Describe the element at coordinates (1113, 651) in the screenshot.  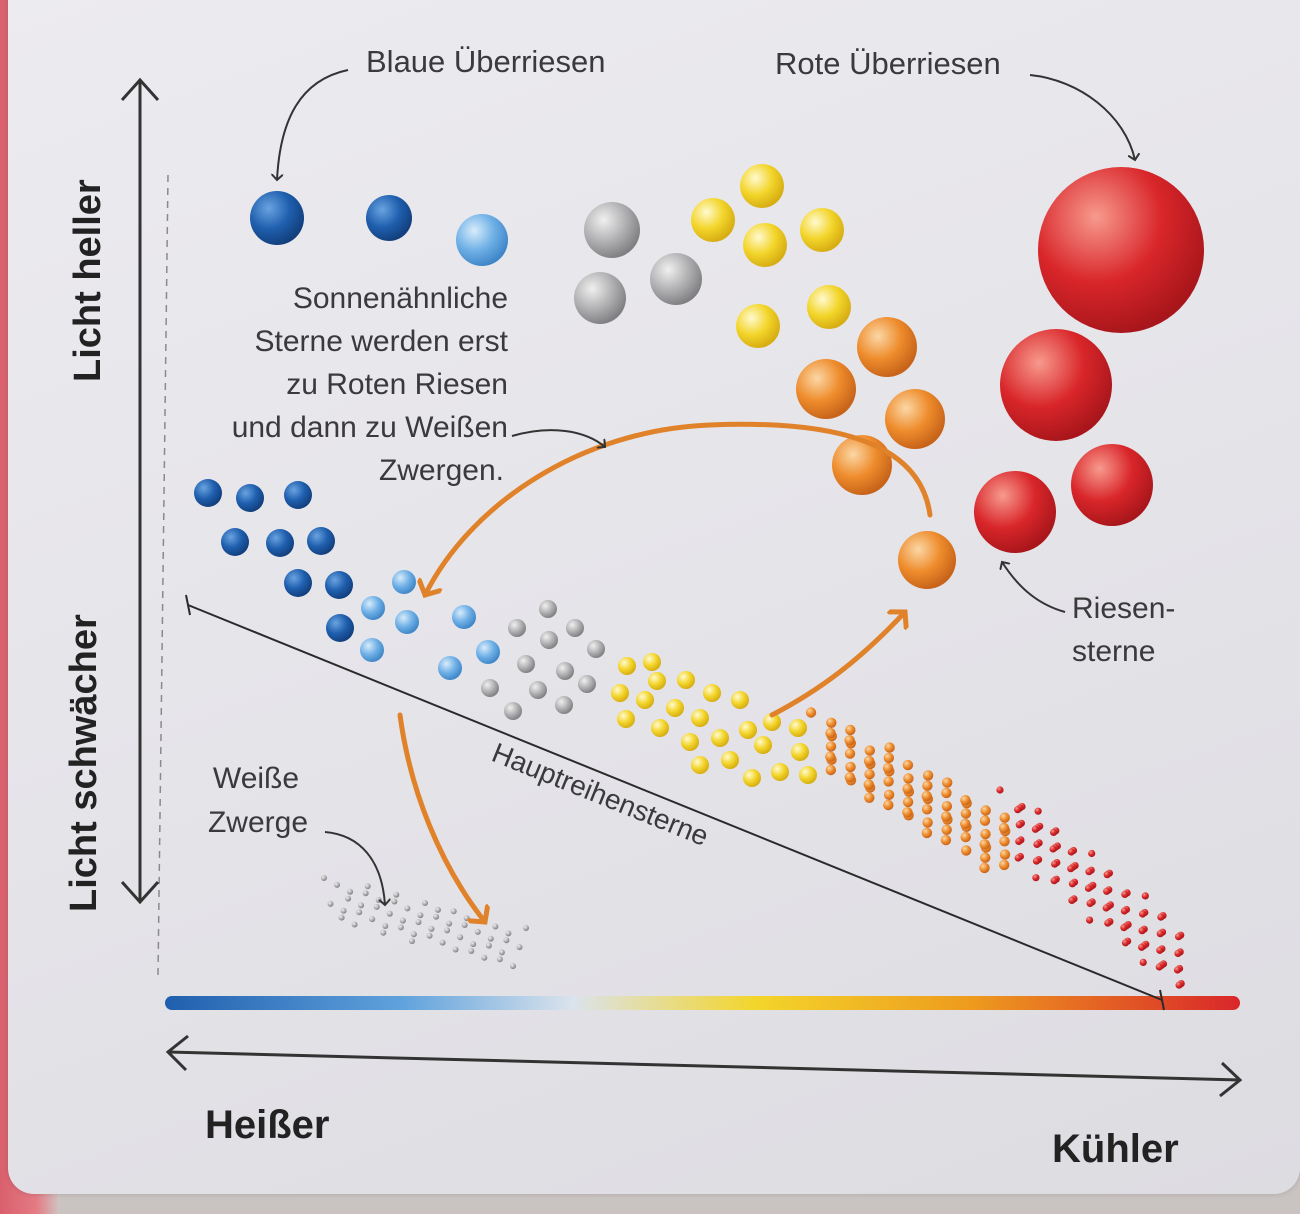
I see `label-giants-line-2: sterne` at that location.